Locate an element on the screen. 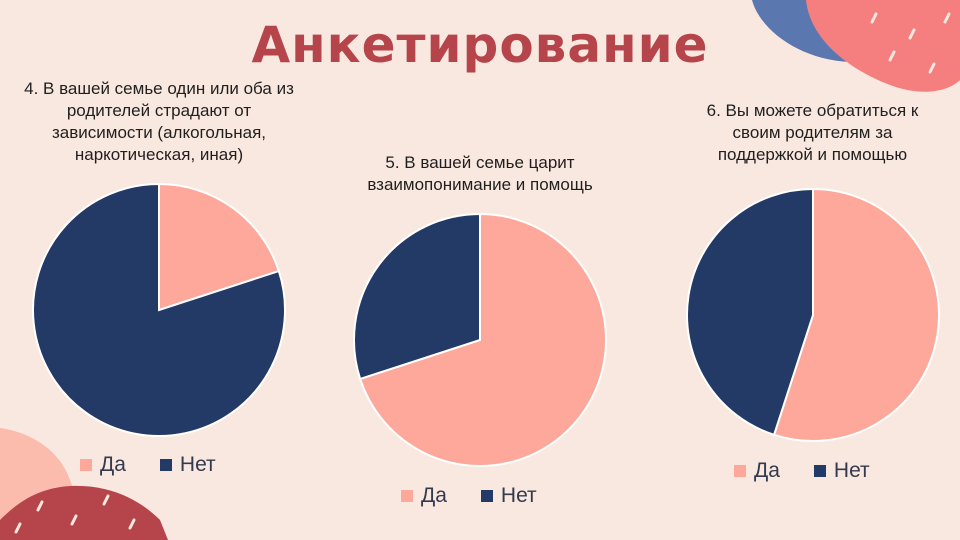  decor-blob-pink is located at coordinates (883, 46).